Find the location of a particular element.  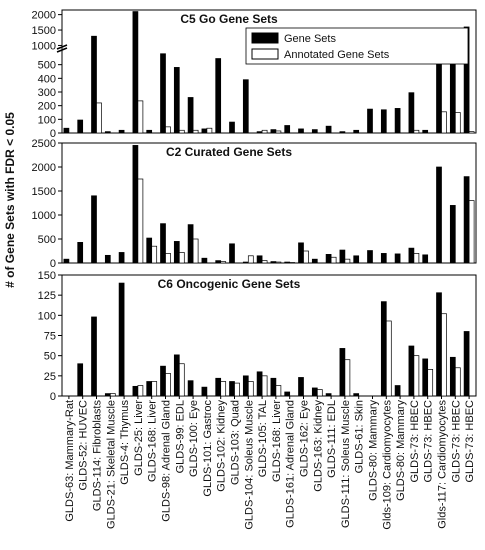

x-tick-label: Glds-109: Cardiomyocytes is located at coordinates (387, 465).